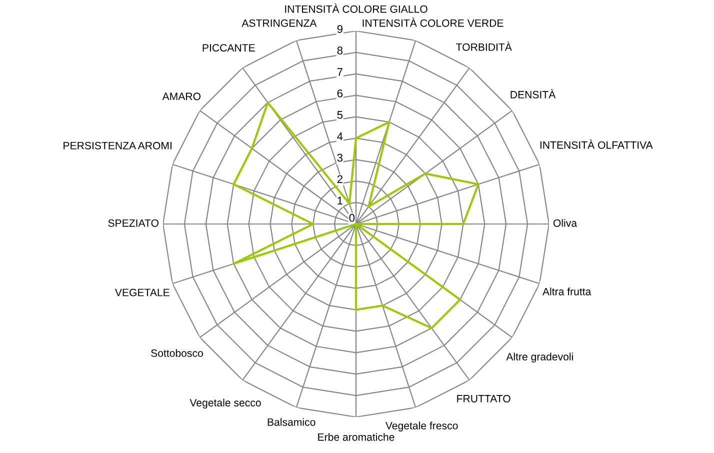  What do you see at coordinates (484, 46) in the screenshot?
I see `spoke-label: TORBIDITÀ` at bounding box center [484, 46].